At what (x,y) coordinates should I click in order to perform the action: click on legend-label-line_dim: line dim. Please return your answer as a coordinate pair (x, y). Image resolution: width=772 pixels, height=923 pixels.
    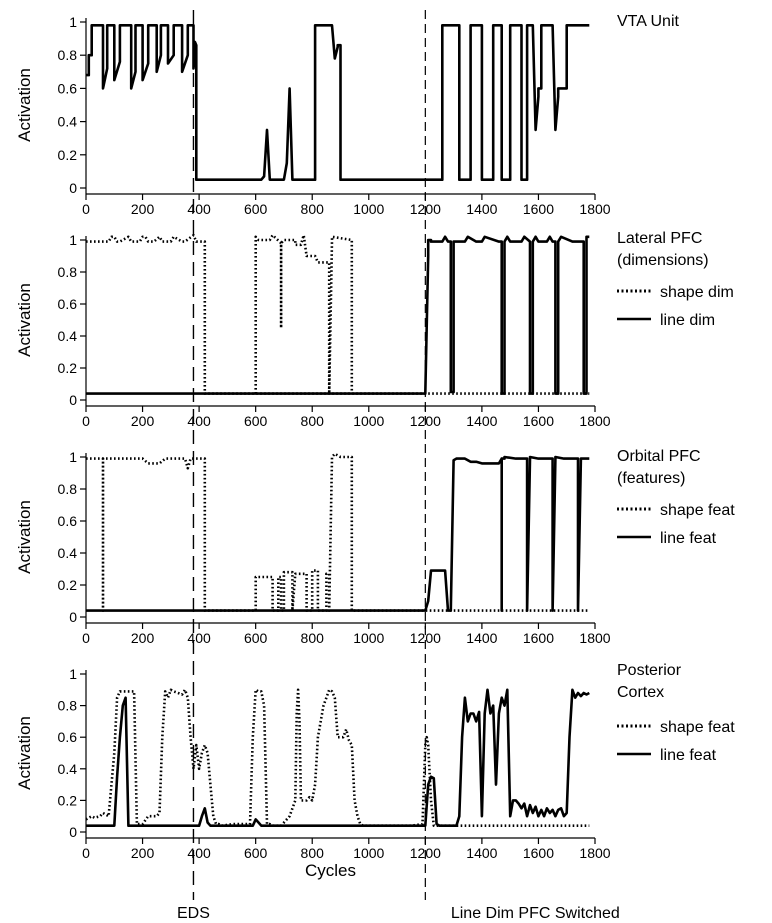
    Looking at the image, I should click on (687, 320).